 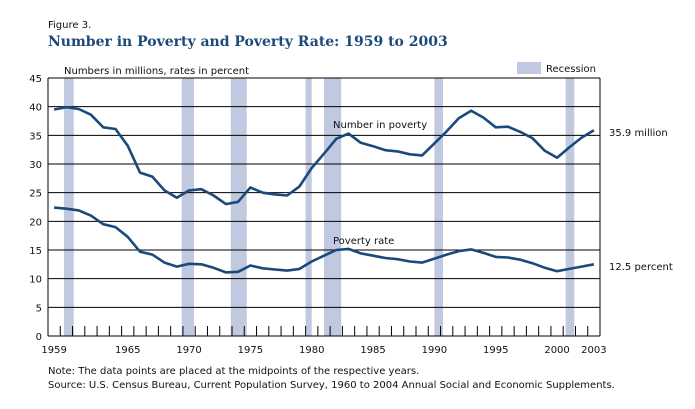 What do you see at coordinates (556, 350) in the screenshot?
I see `x-tick-label: 2000` at bounding box center [556, 350].